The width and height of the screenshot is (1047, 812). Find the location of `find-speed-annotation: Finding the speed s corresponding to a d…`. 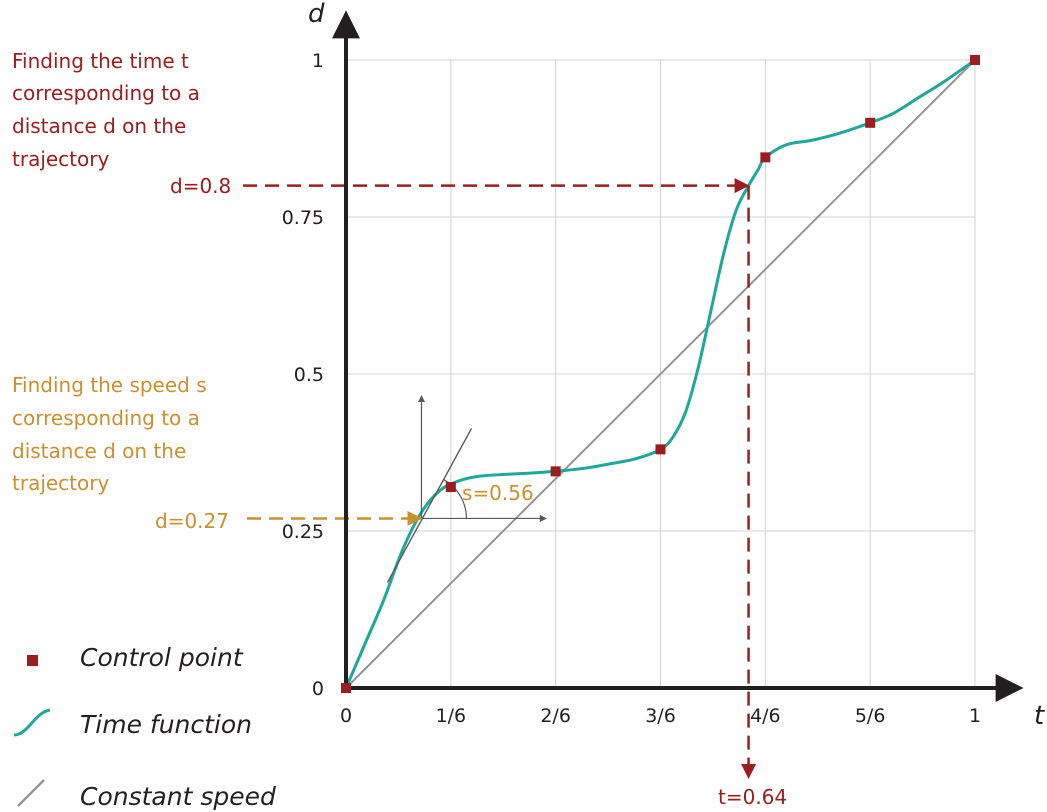

find-speed-annotation: Finding the speed s corresponding to a d… is located at coordinates (273, 453).